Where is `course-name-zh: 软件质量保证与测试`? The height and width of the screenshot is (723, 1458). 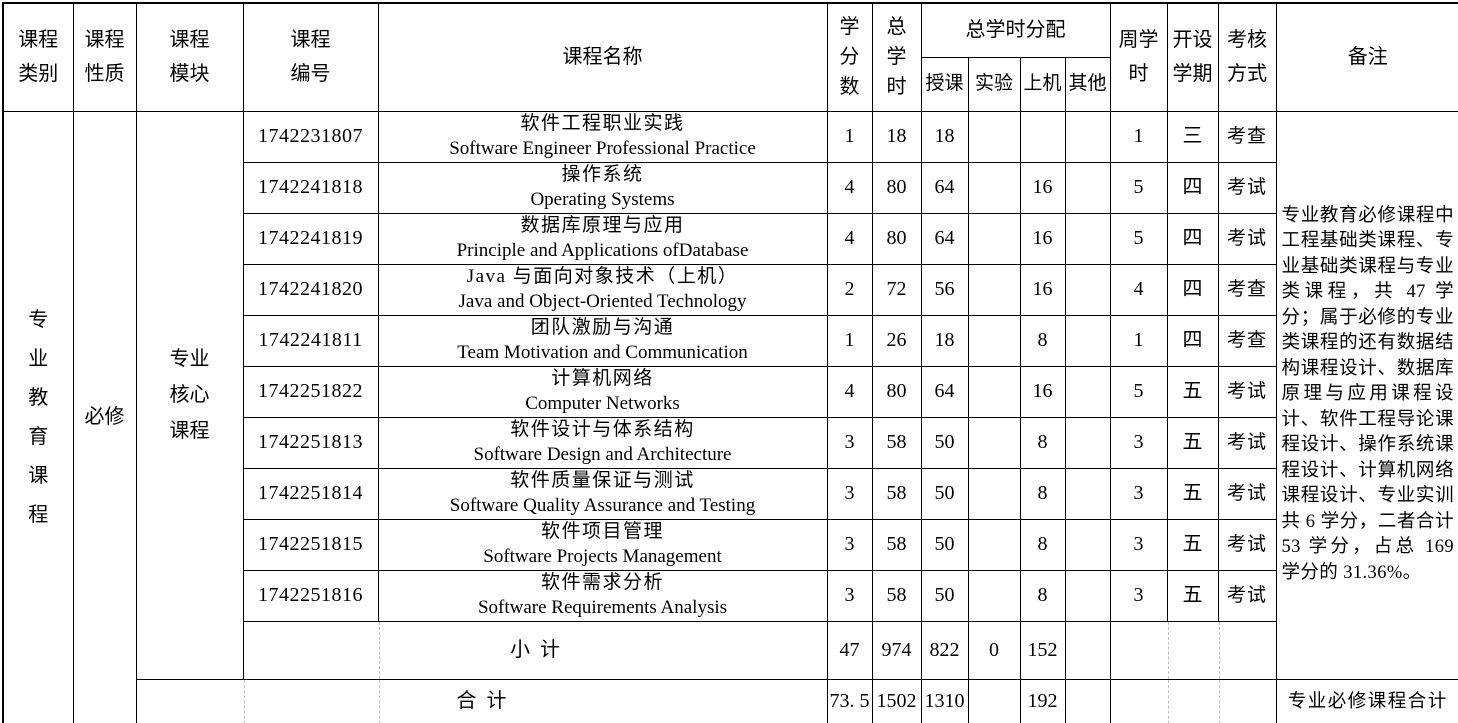
course-name-zh: 软件质量保证与测试 is located at coordinates (602, 480).